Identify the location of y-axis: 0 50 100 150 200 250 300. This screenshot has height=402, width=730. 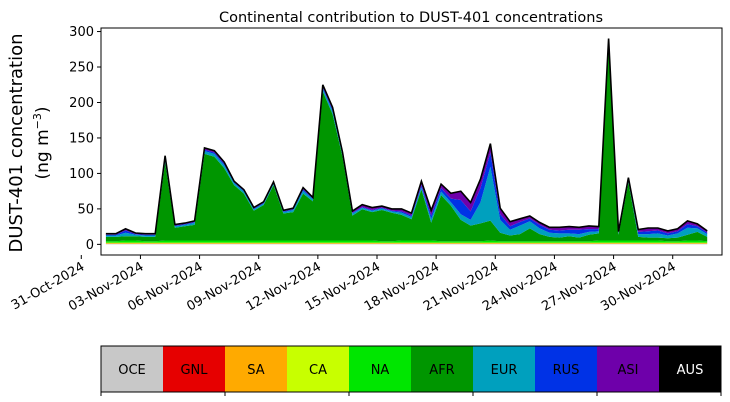
(85, 139).